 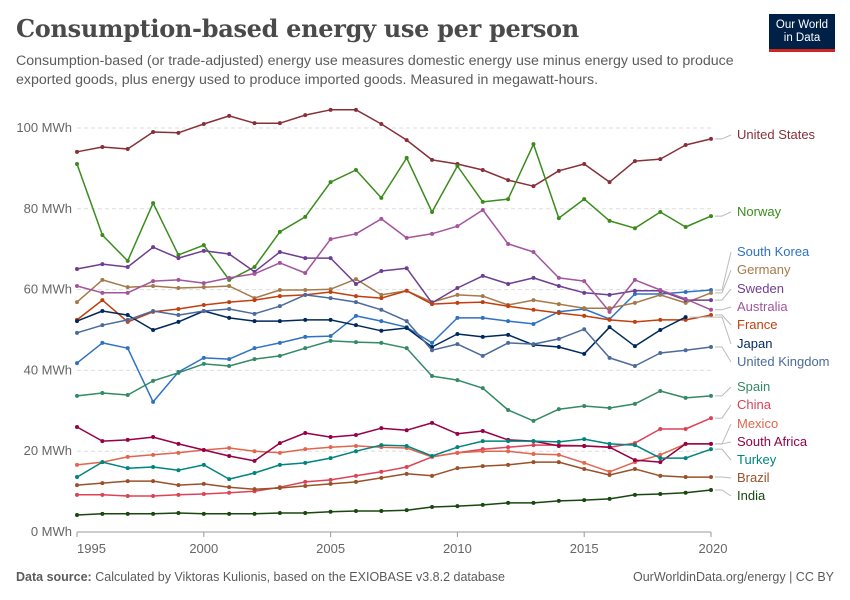 I want to click on x-tick-label: 2000, so click(x=203, y=548).